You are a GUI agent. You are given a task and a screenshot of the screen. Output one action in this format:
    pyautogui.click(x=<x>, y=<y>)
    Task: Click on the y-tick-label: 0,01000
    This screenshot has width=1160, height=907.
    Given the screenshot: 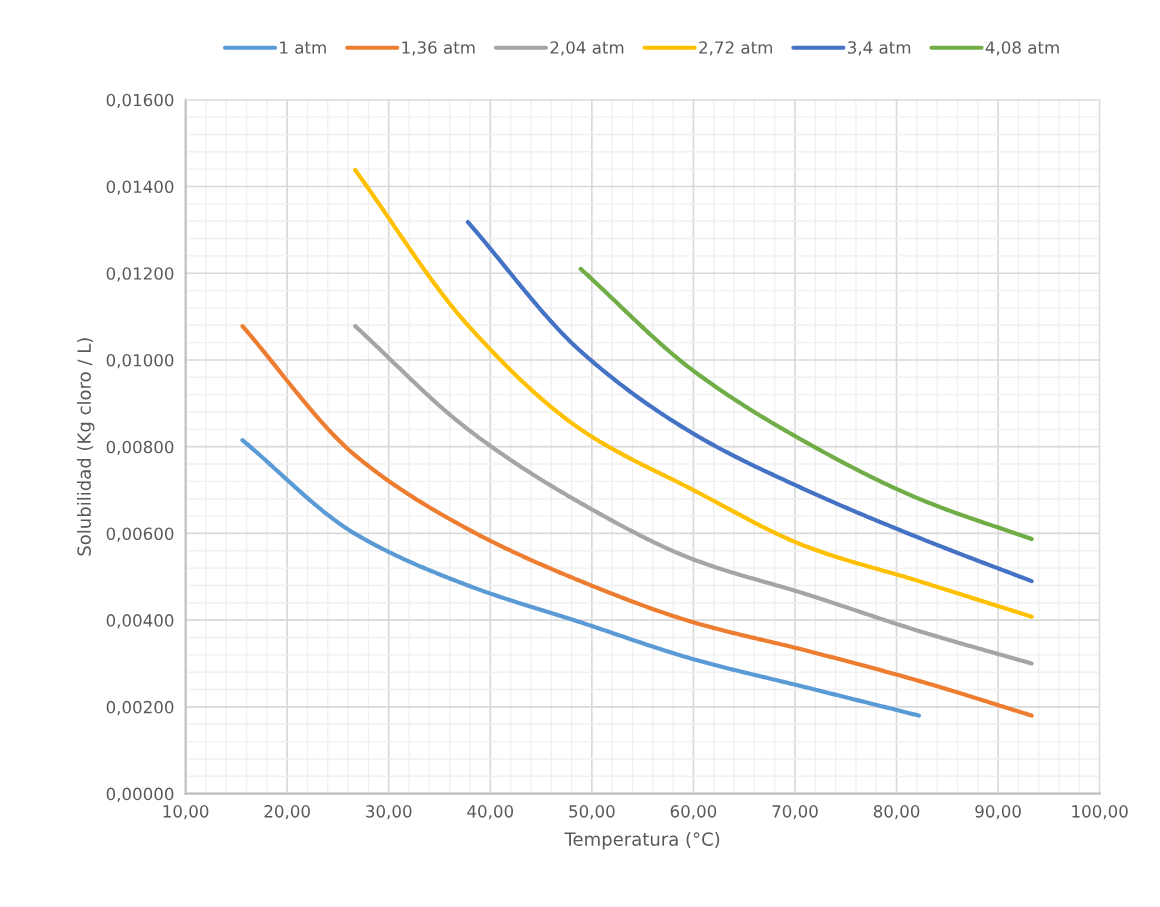 What is the action you would take?
    pyautogui.click(x=140, y=361)
    